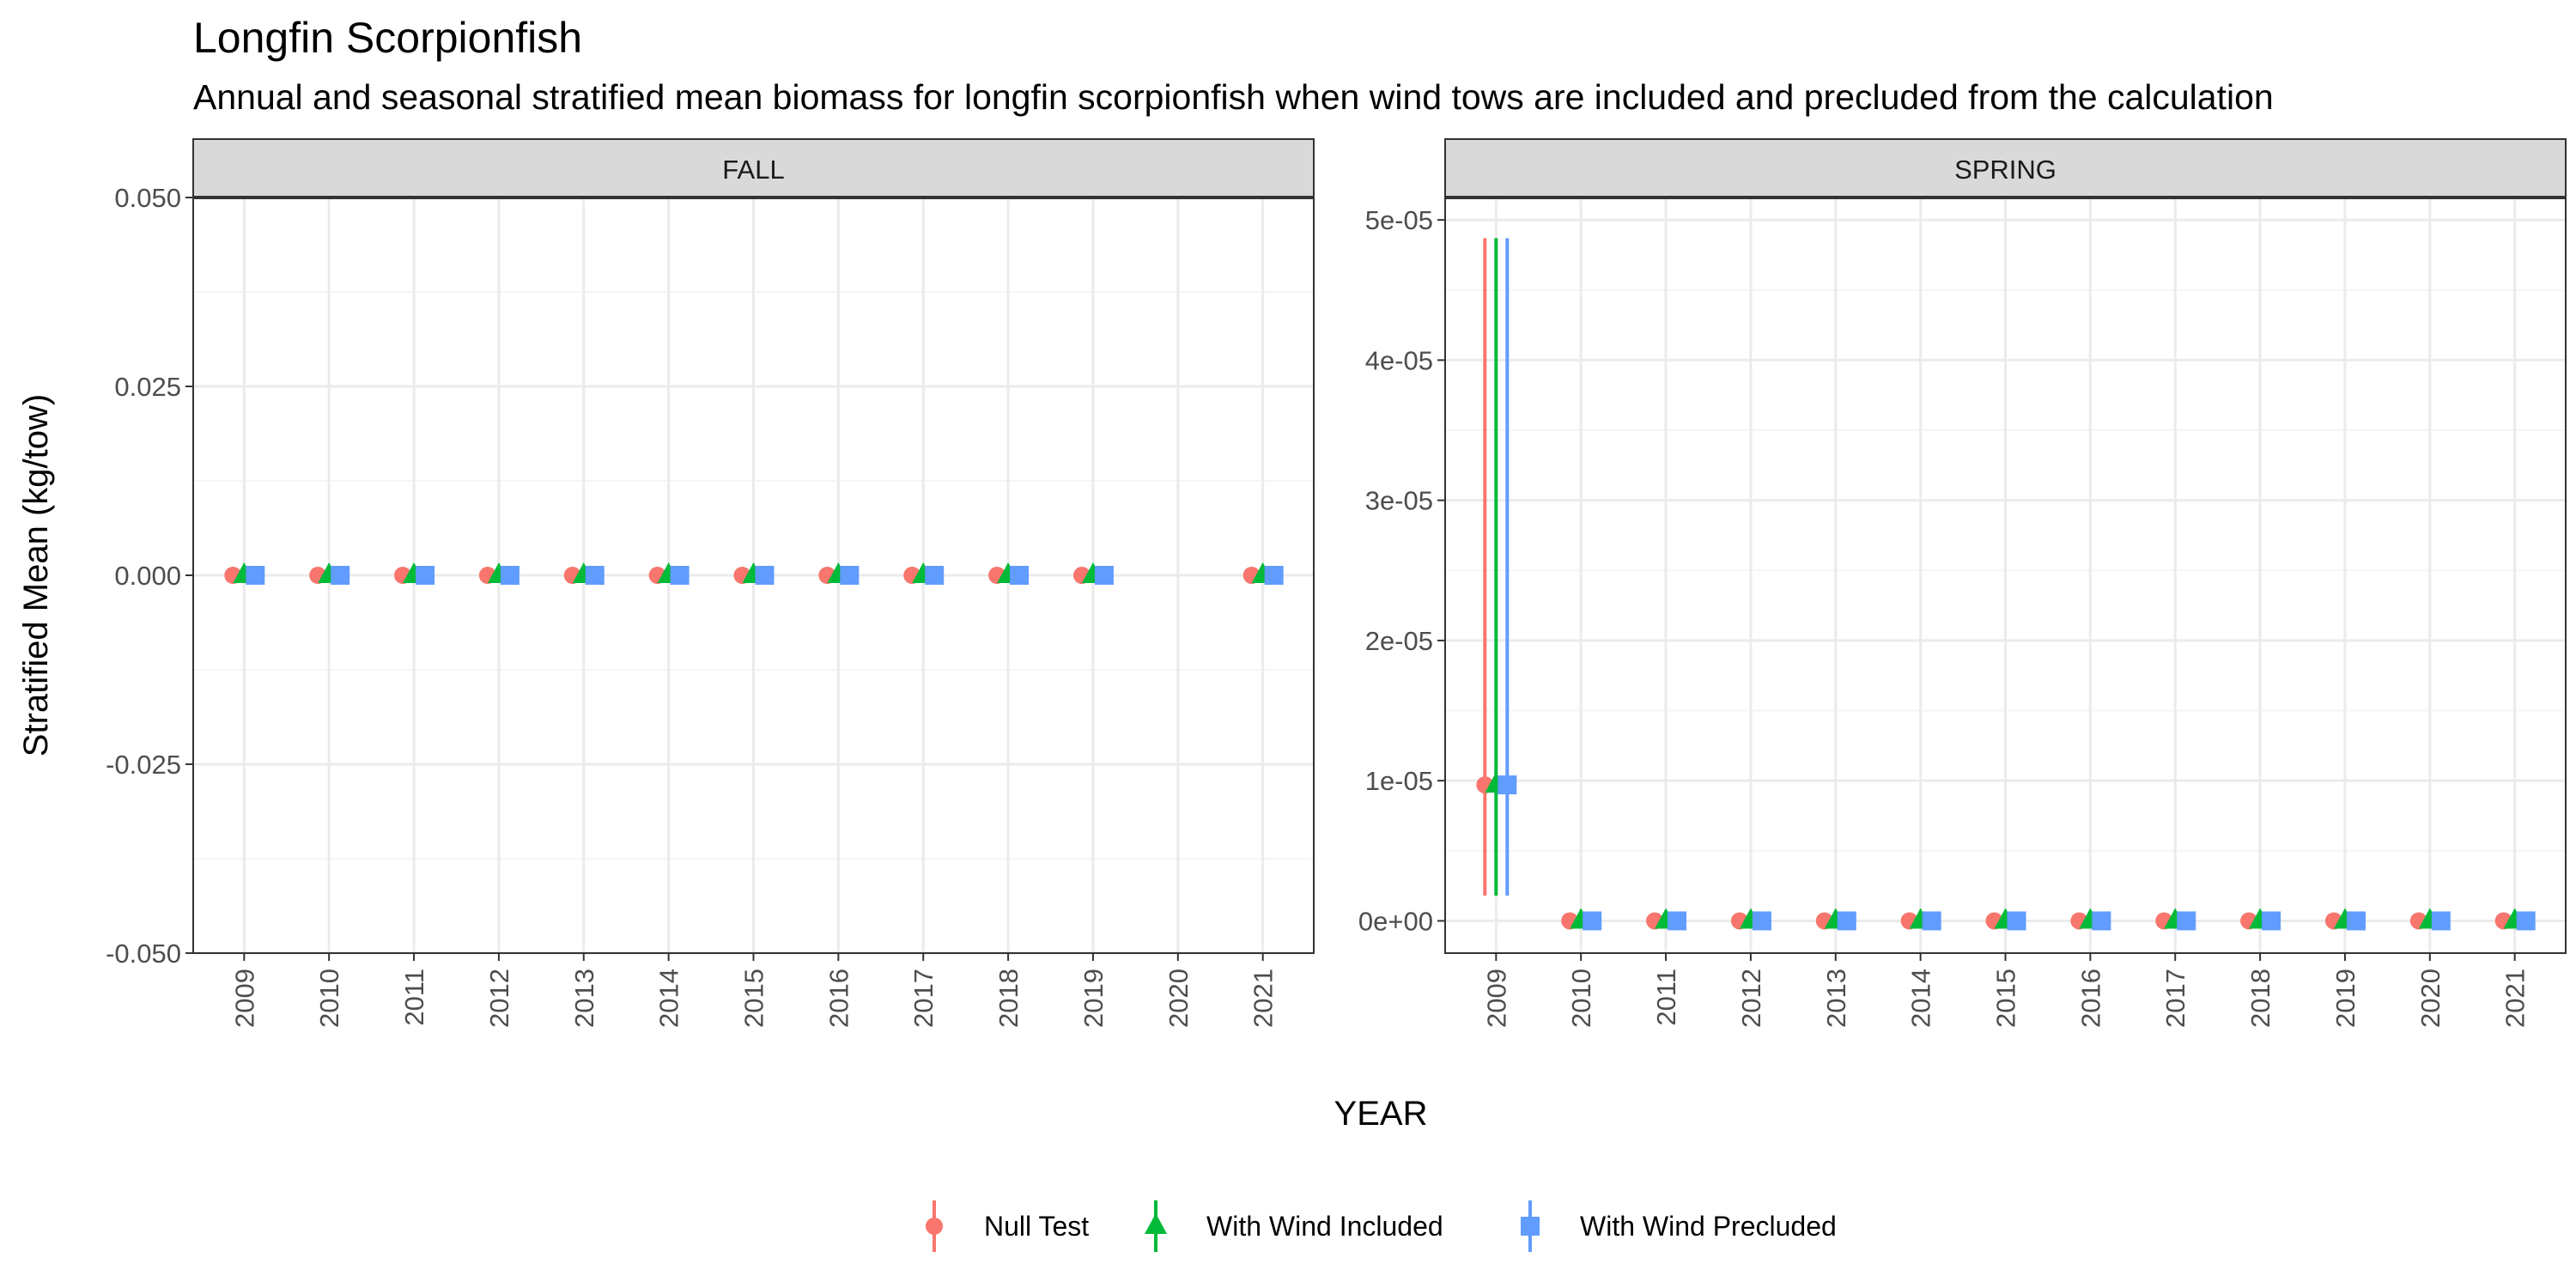  I want to click on y-axis-title: Stratified Mean (kg/tow), so click(36, 575).